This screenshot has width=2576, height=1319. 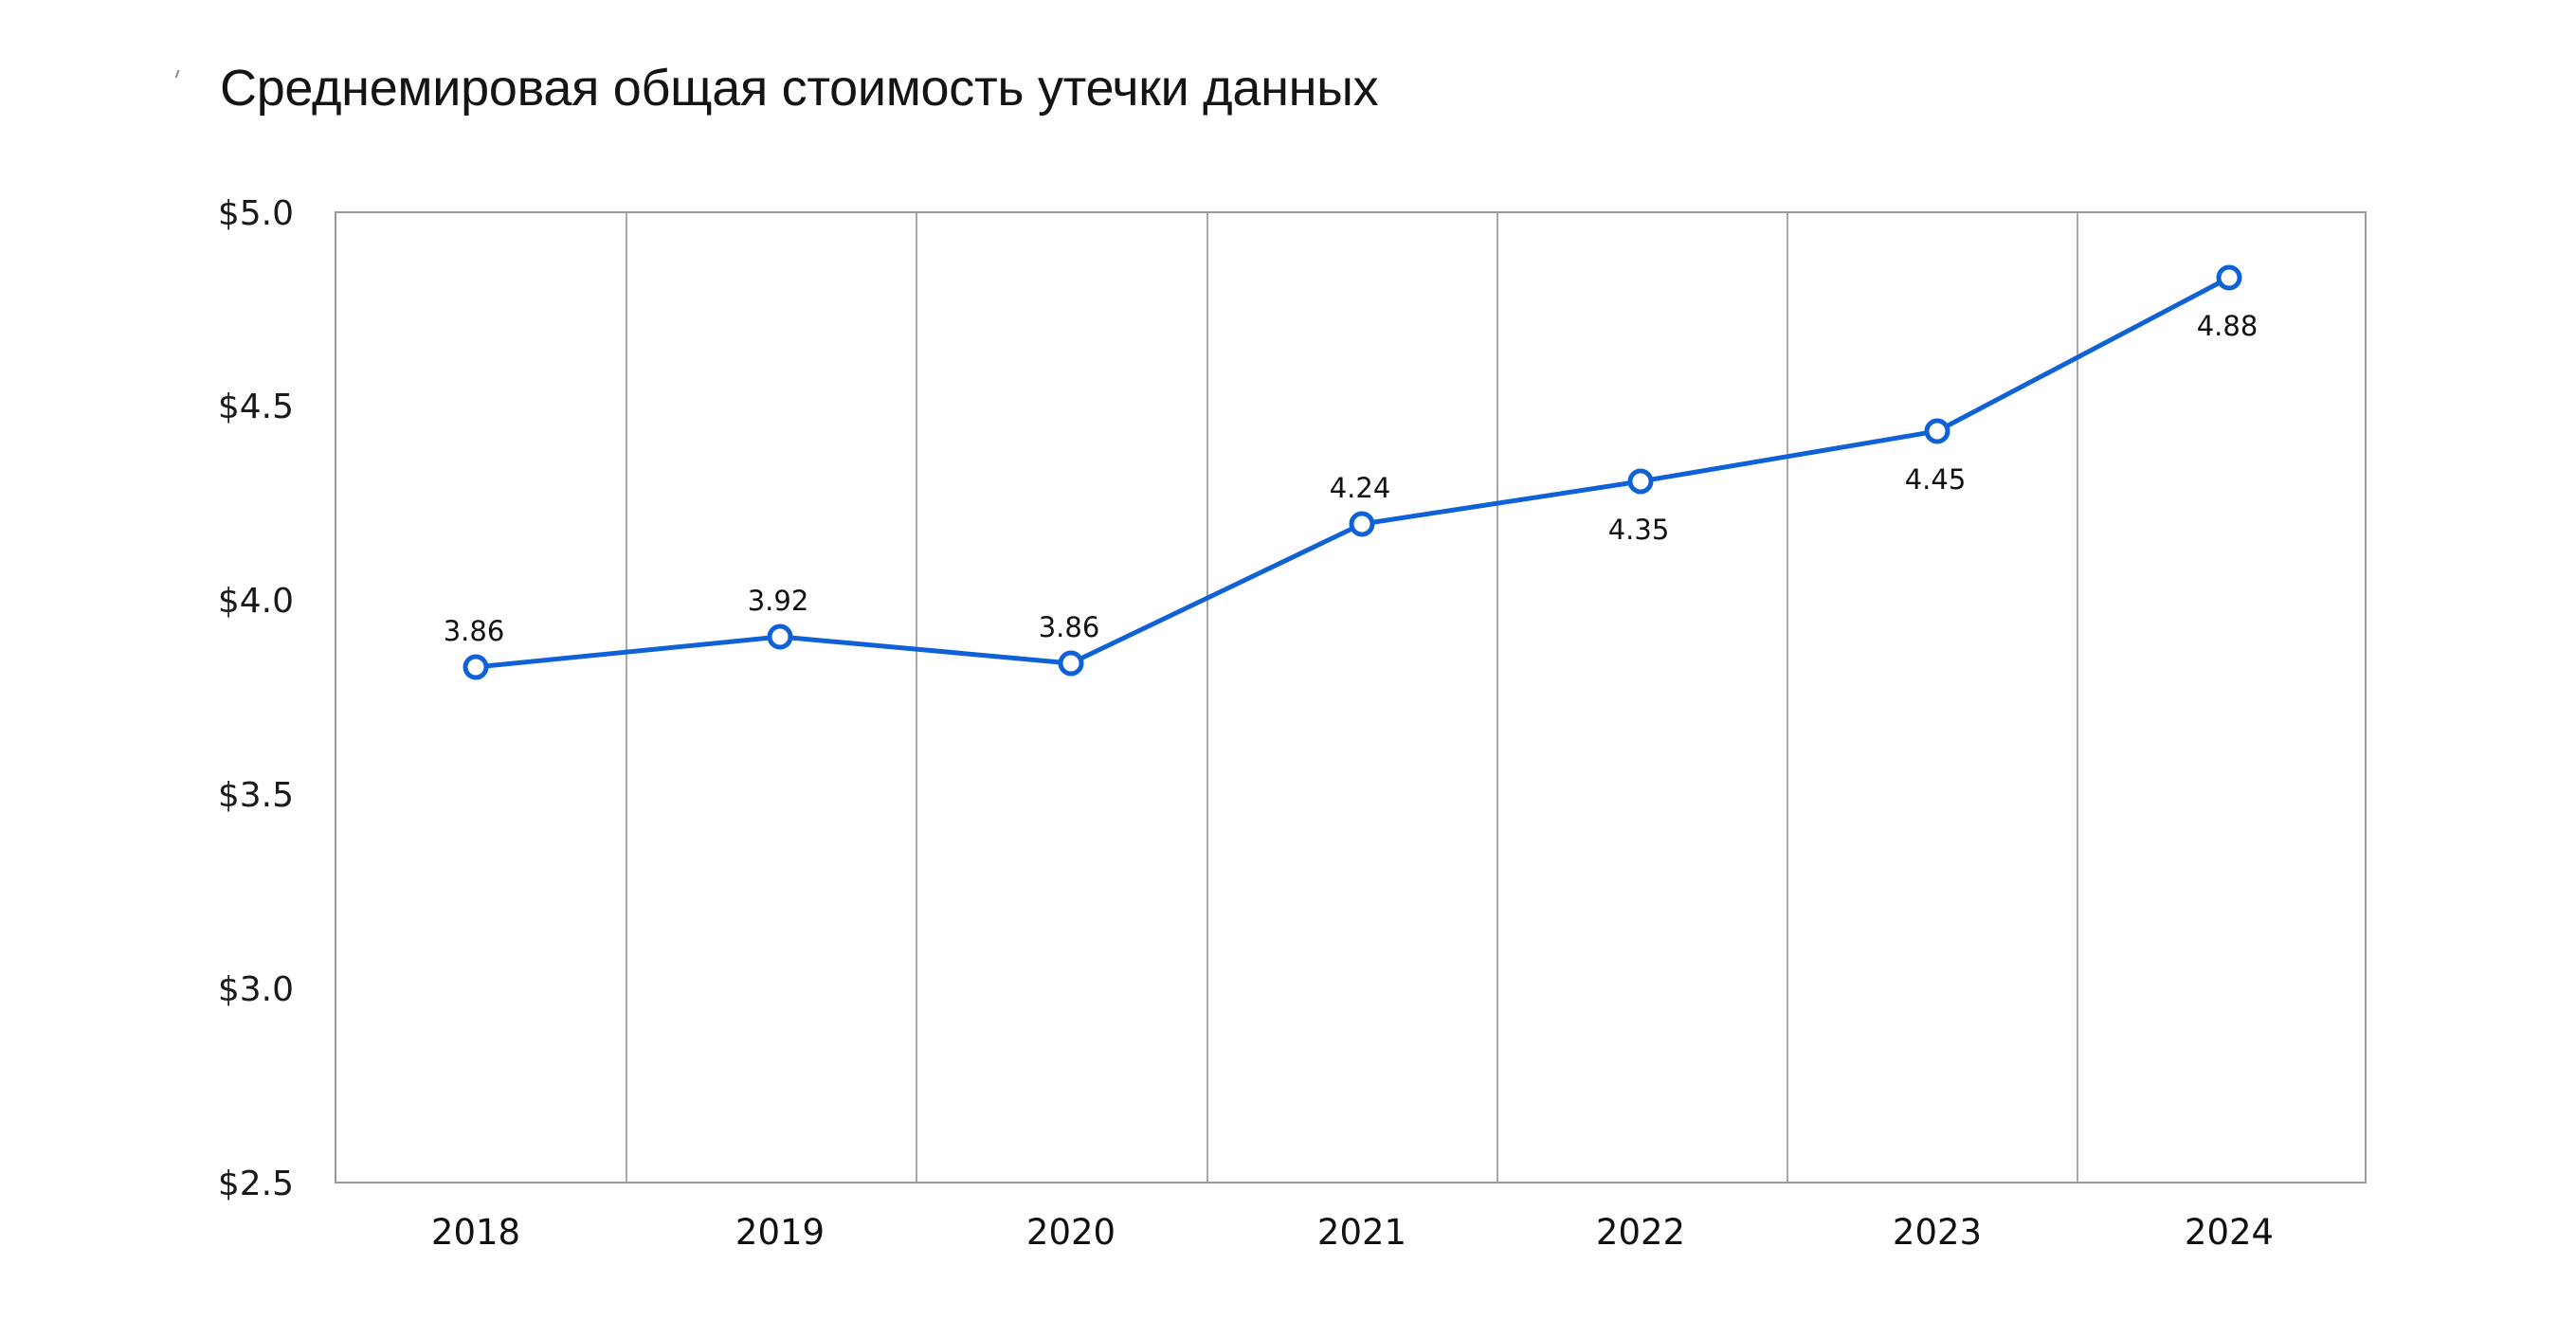 I want to click on y-axis-ticks: $5.0 $4.5 $4.0 $3.5 $3.0 $2.5, so click(x=256, y=698).